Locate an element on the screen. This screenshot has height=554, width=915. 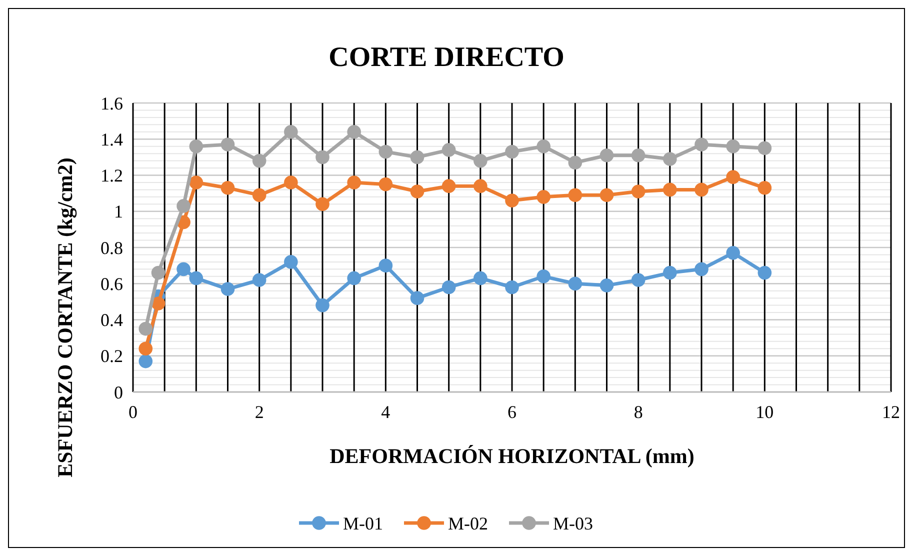
y-tick-label: 0.4 is located at coordinates (111, 320).